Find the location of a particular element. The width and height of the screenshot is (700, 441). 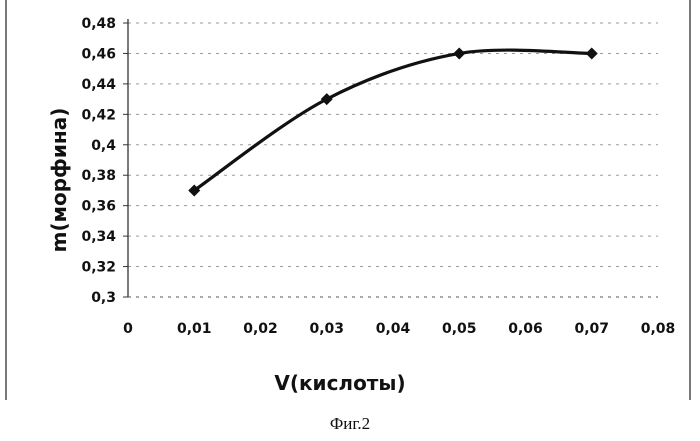

x-tick-label: 0 is located at coordinates (128, 329).